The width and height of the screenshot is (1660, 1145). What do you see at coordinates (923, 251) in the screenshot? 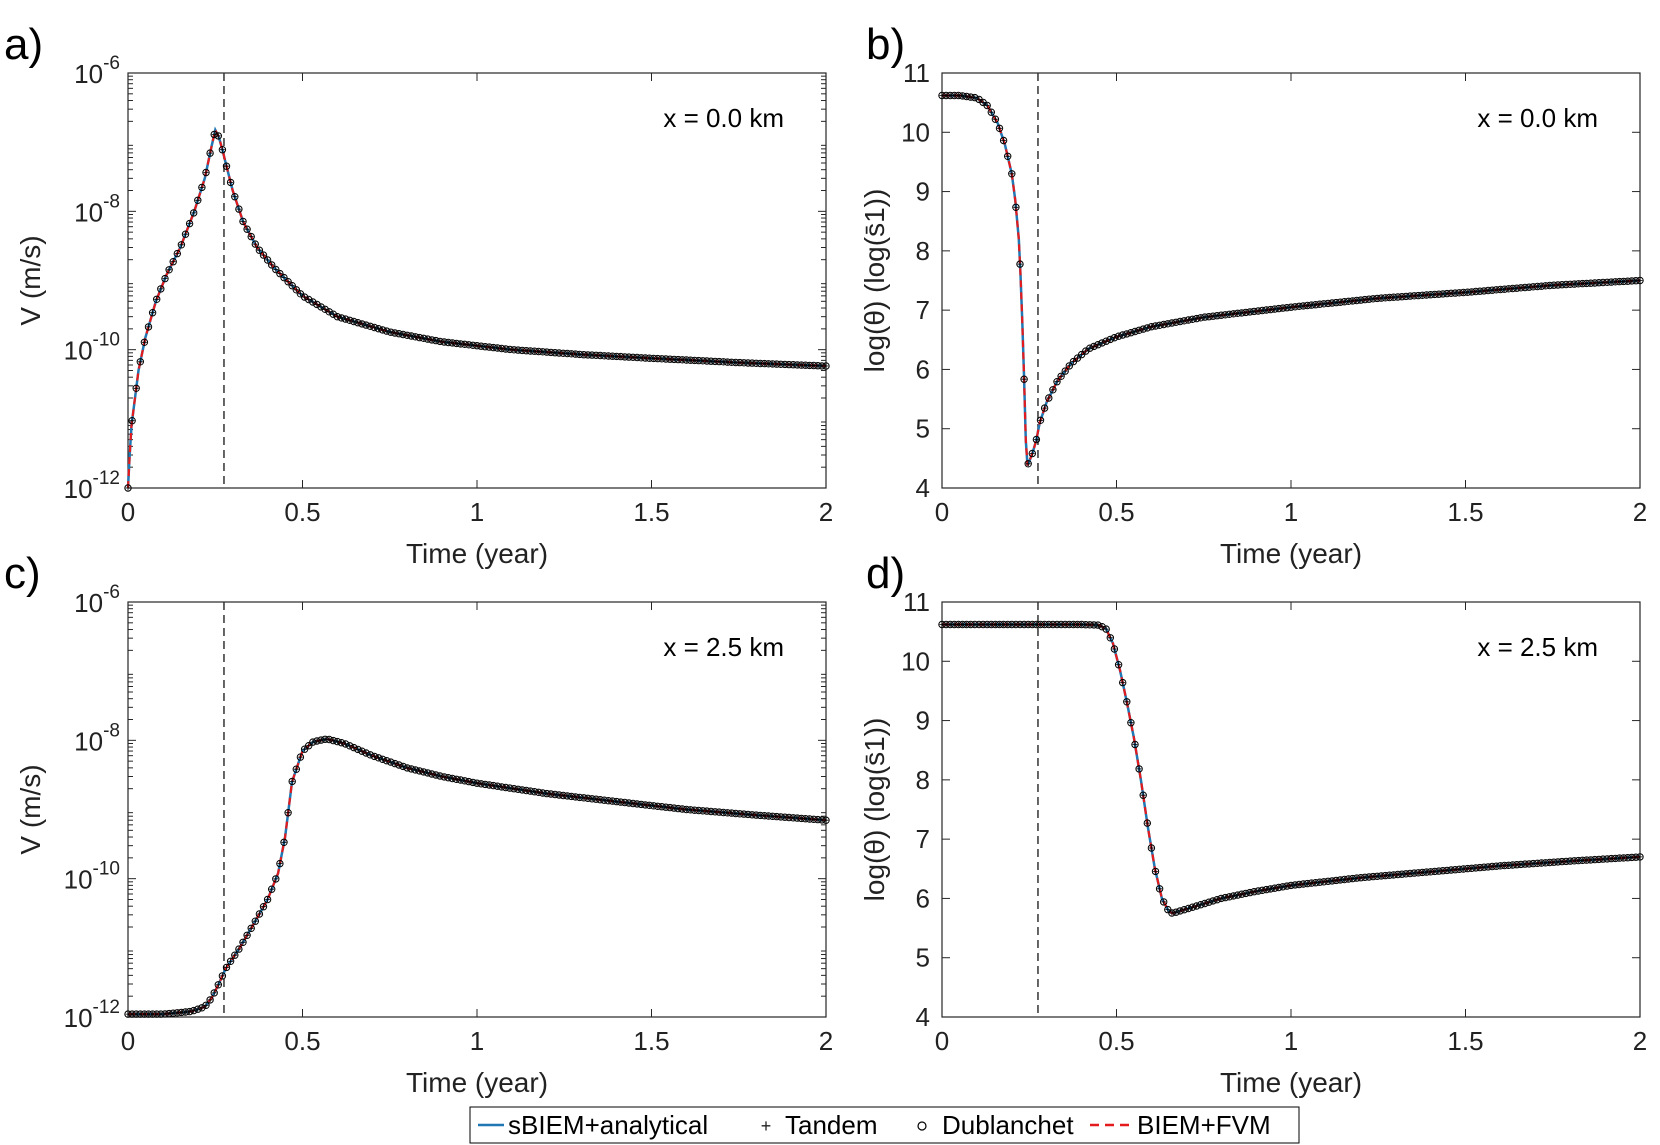
I see `y-tick-label: 8` at bounding box center [923, 251].